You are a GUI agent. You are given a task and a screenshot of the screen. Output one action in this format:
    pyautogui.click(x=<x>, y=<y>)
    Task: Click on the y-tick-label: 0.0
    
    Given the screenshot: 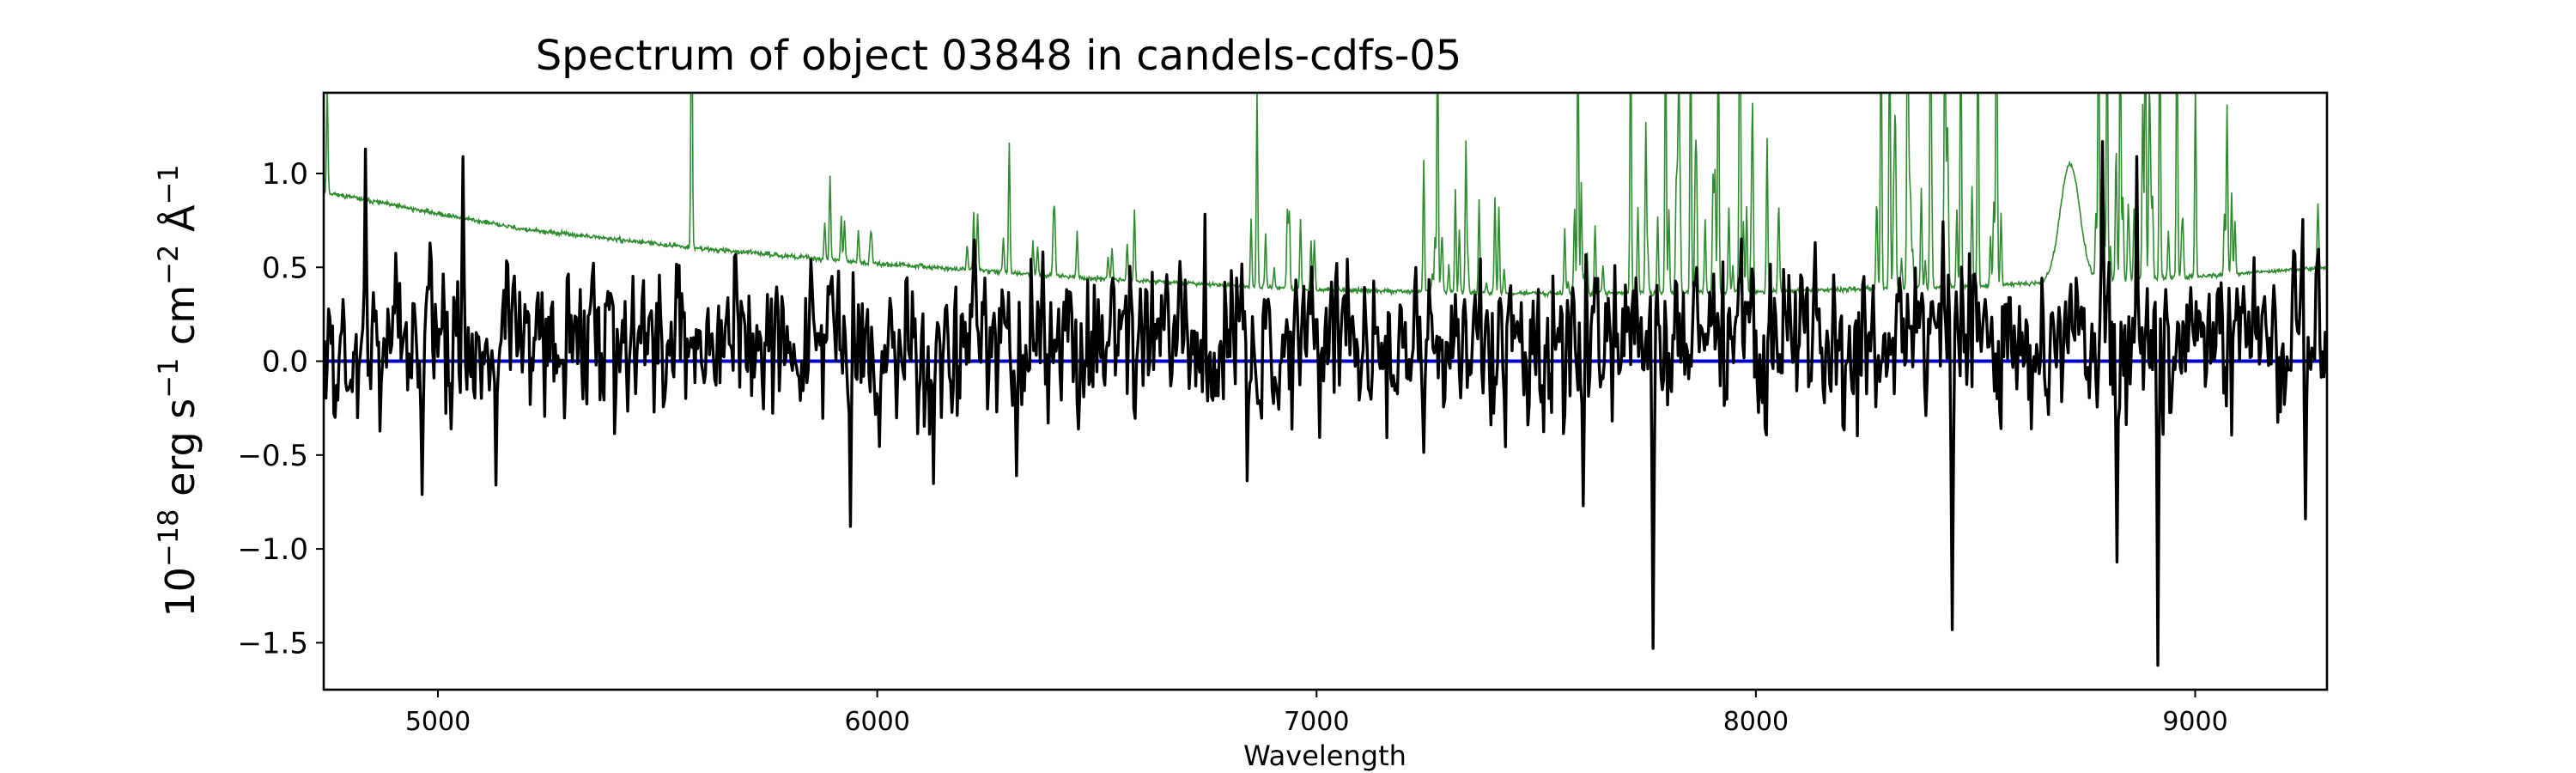 What is the action you would take?
    pyautogui.click(x=285, y=362)
    